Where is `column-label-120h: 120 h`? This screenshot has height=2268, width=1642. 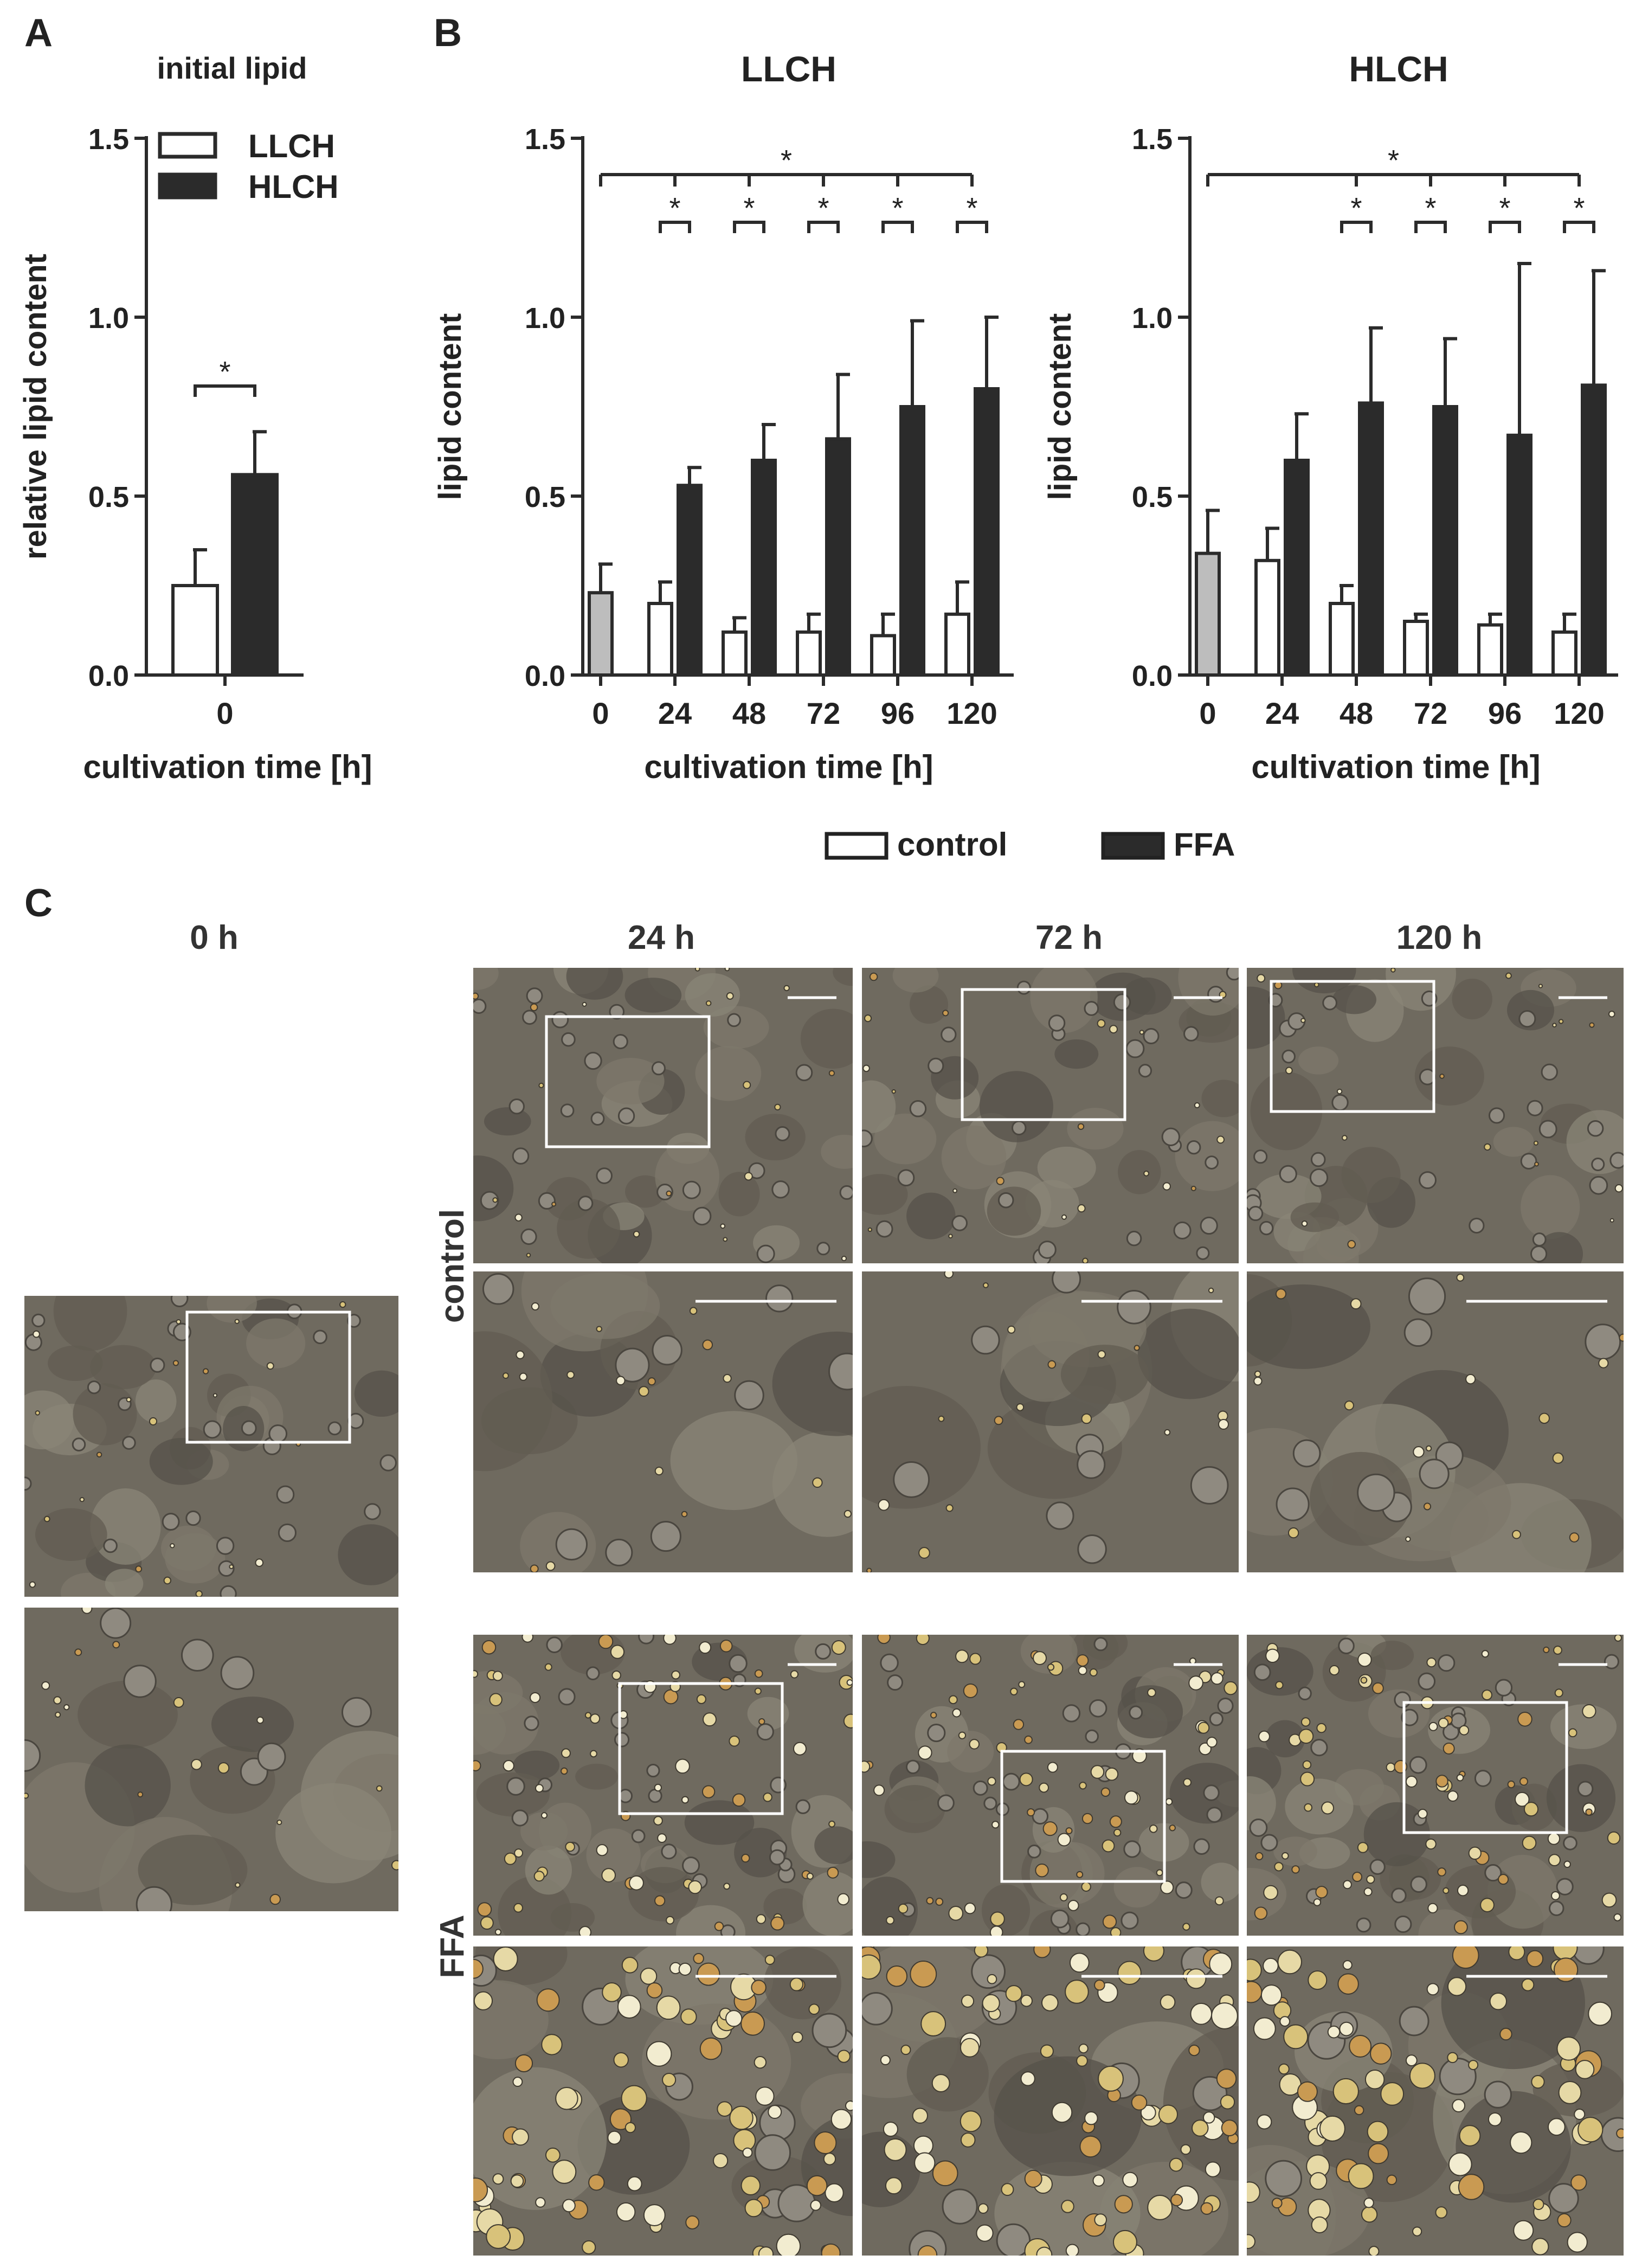 column-label-120h: 120 h is located at coordinates (1439, 937).